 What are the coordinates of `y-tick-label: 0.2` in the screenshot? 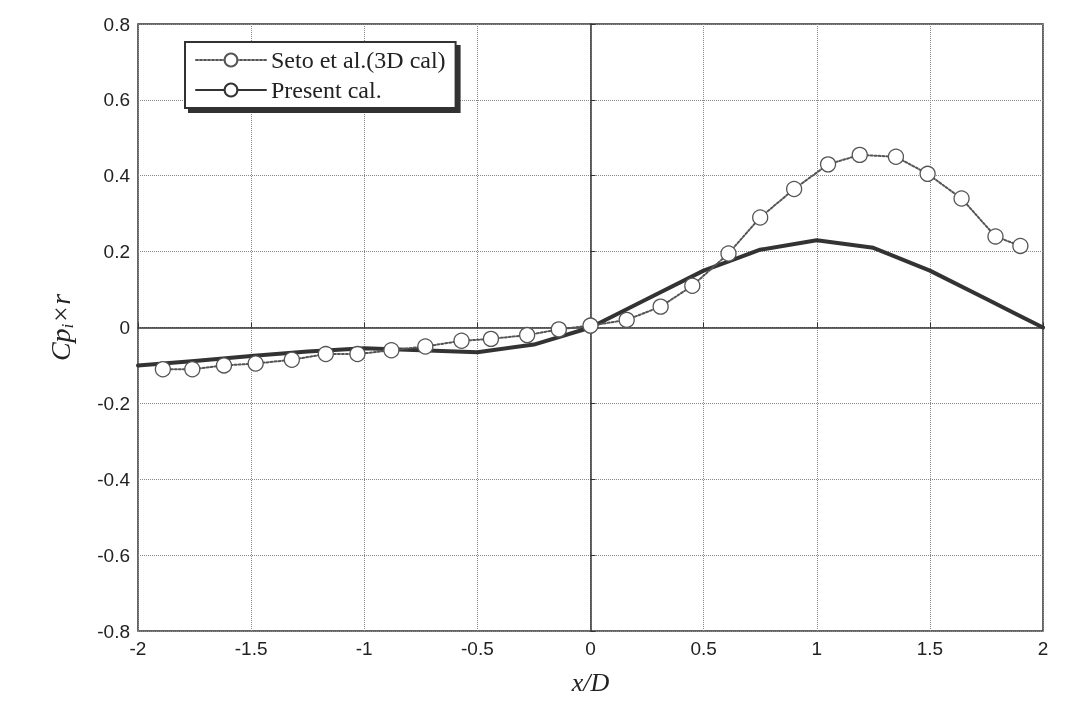 It's located at (116, 252).